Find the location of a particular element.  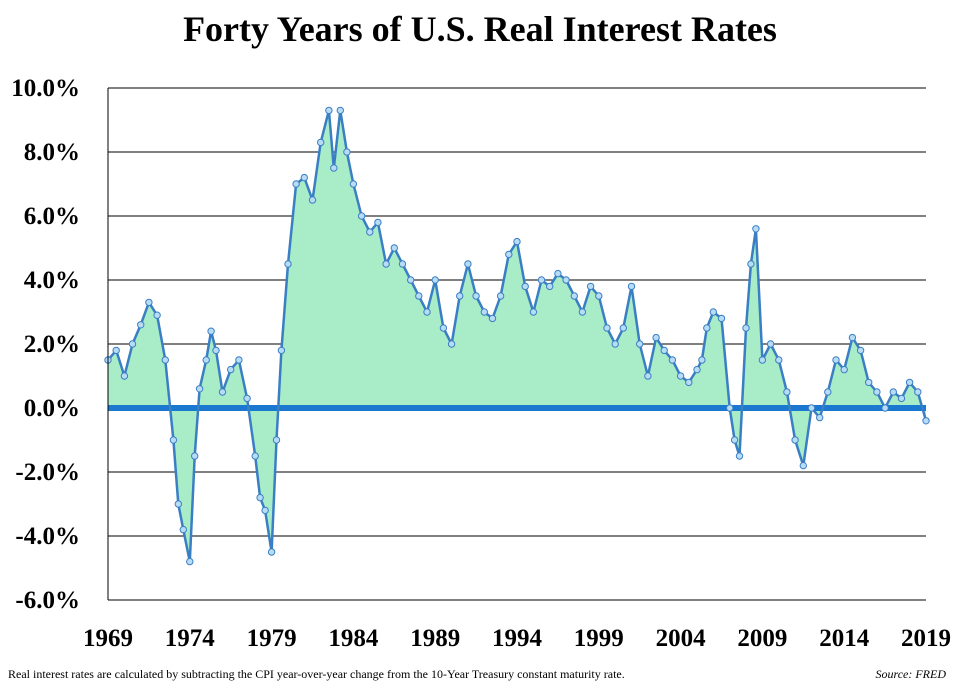

y-tick-label: -4.0% is located at coordinates (47, 536).